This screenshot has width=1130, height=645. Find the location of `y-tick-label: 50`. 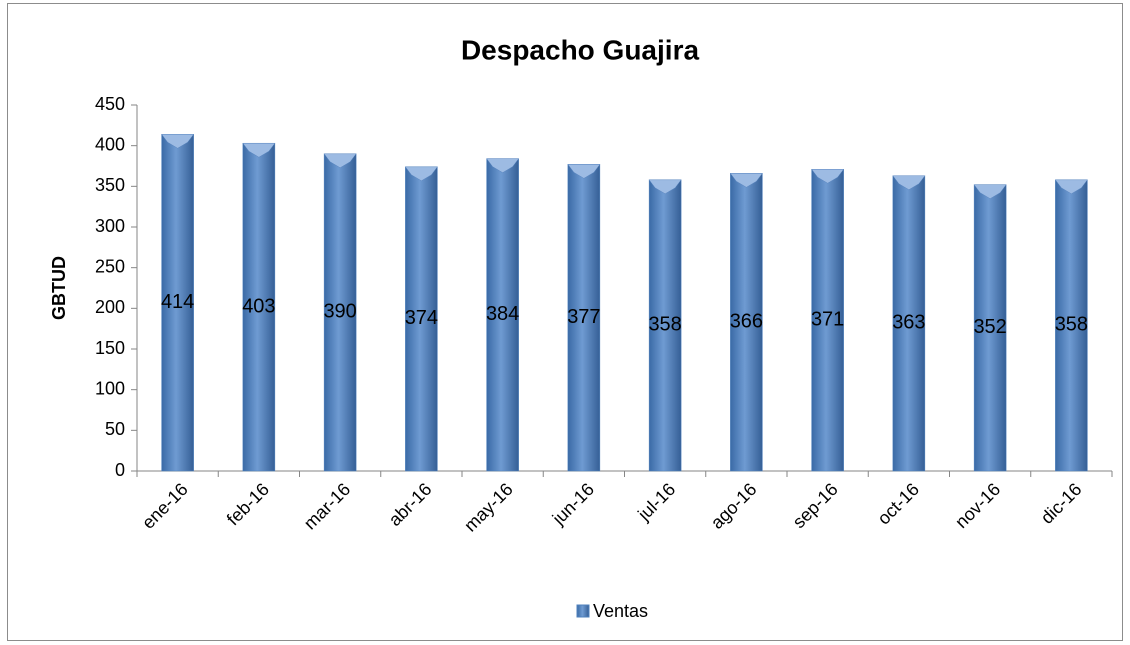

y-tick-label: 50 is located at coordinates (115, 429).